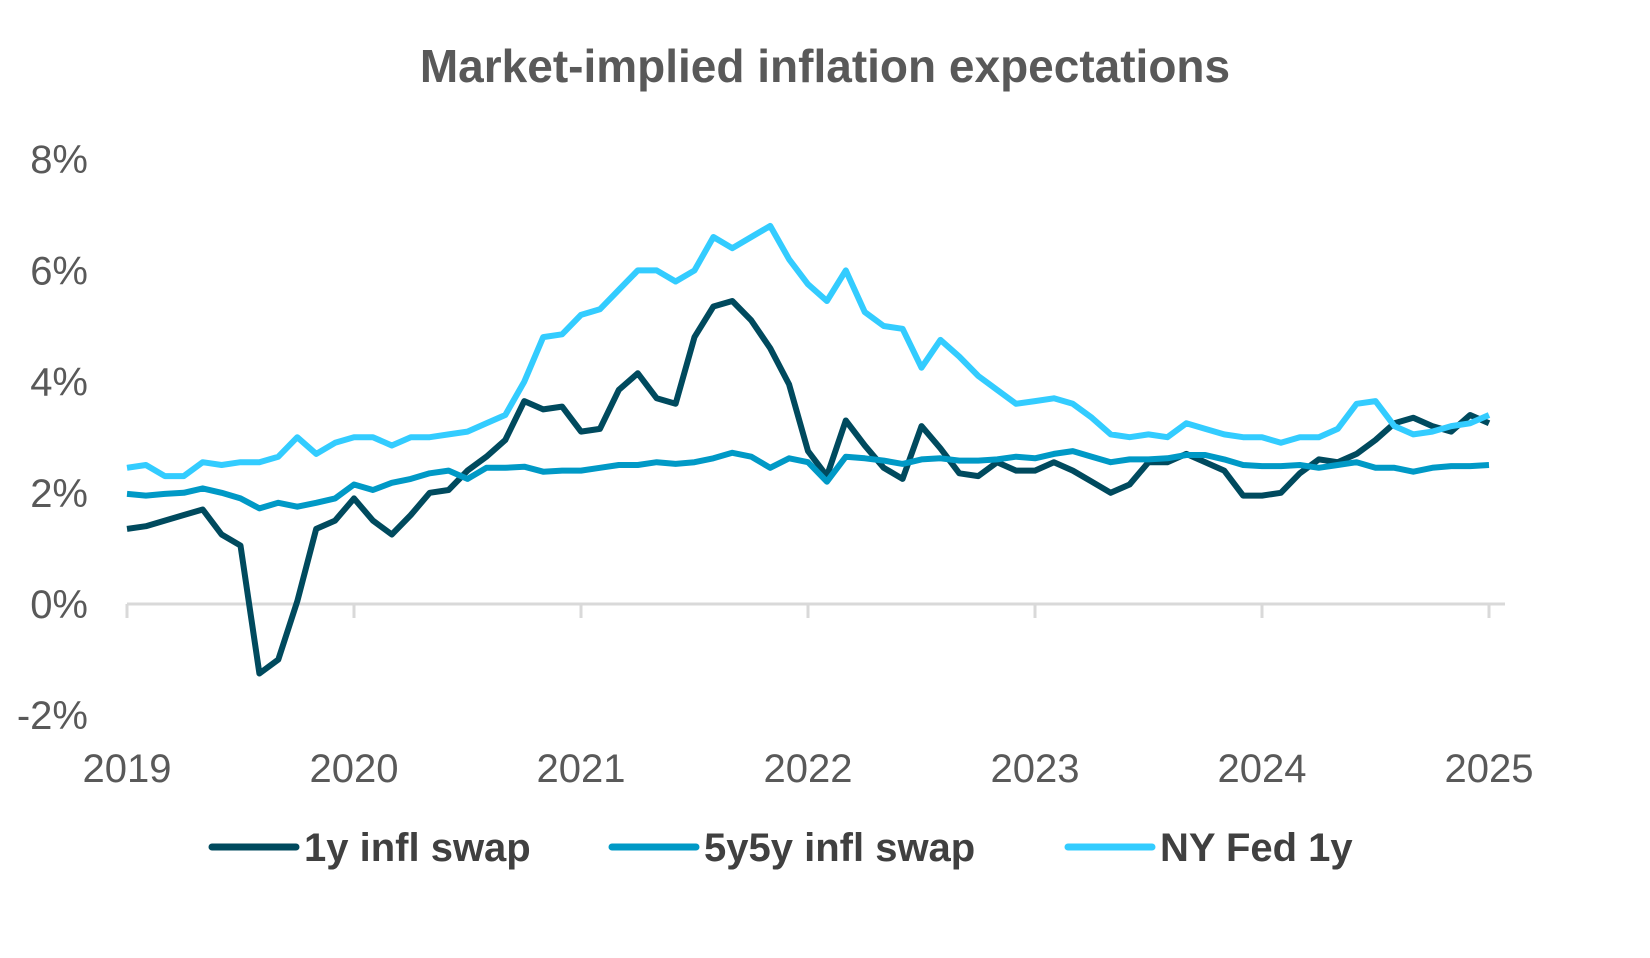 The image size is (1650, 958). Describe the element at coordinates (127, 769) in the screenshot. I see `x-tick-label: 2019` at that location.